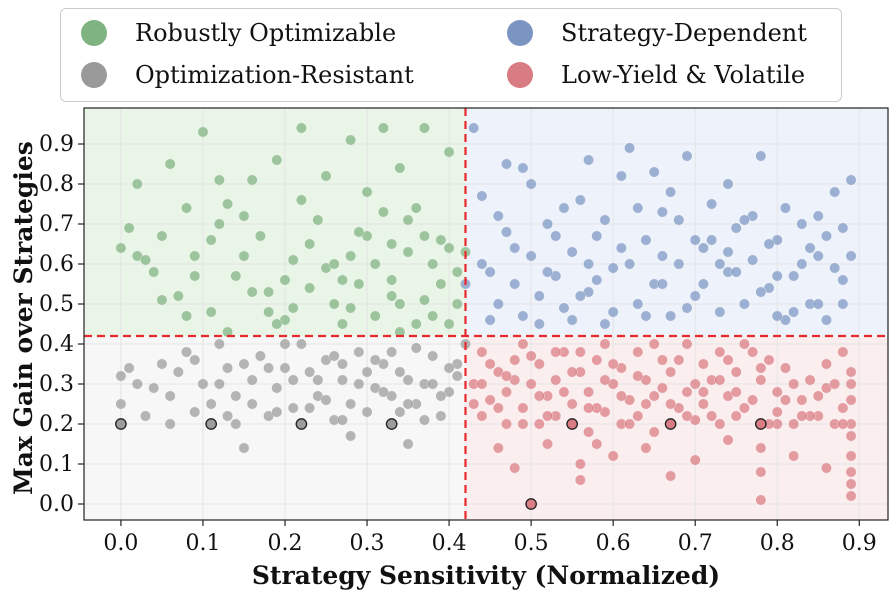 The width and height of the screenshot is (896, 598). I want to click on x-tick-label: 0.8, so click(777, 543).